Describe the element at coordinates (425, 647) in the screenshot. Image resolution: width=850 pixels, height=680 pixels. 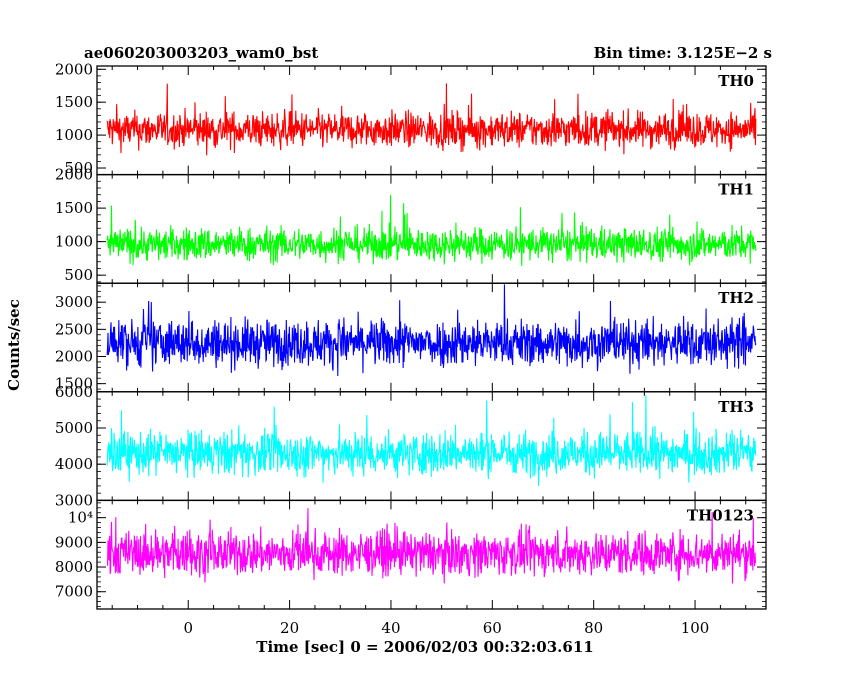
I see `x-axis-label: Time [sec] 0 = 2006/02/03 00:32:03.611` at that location.